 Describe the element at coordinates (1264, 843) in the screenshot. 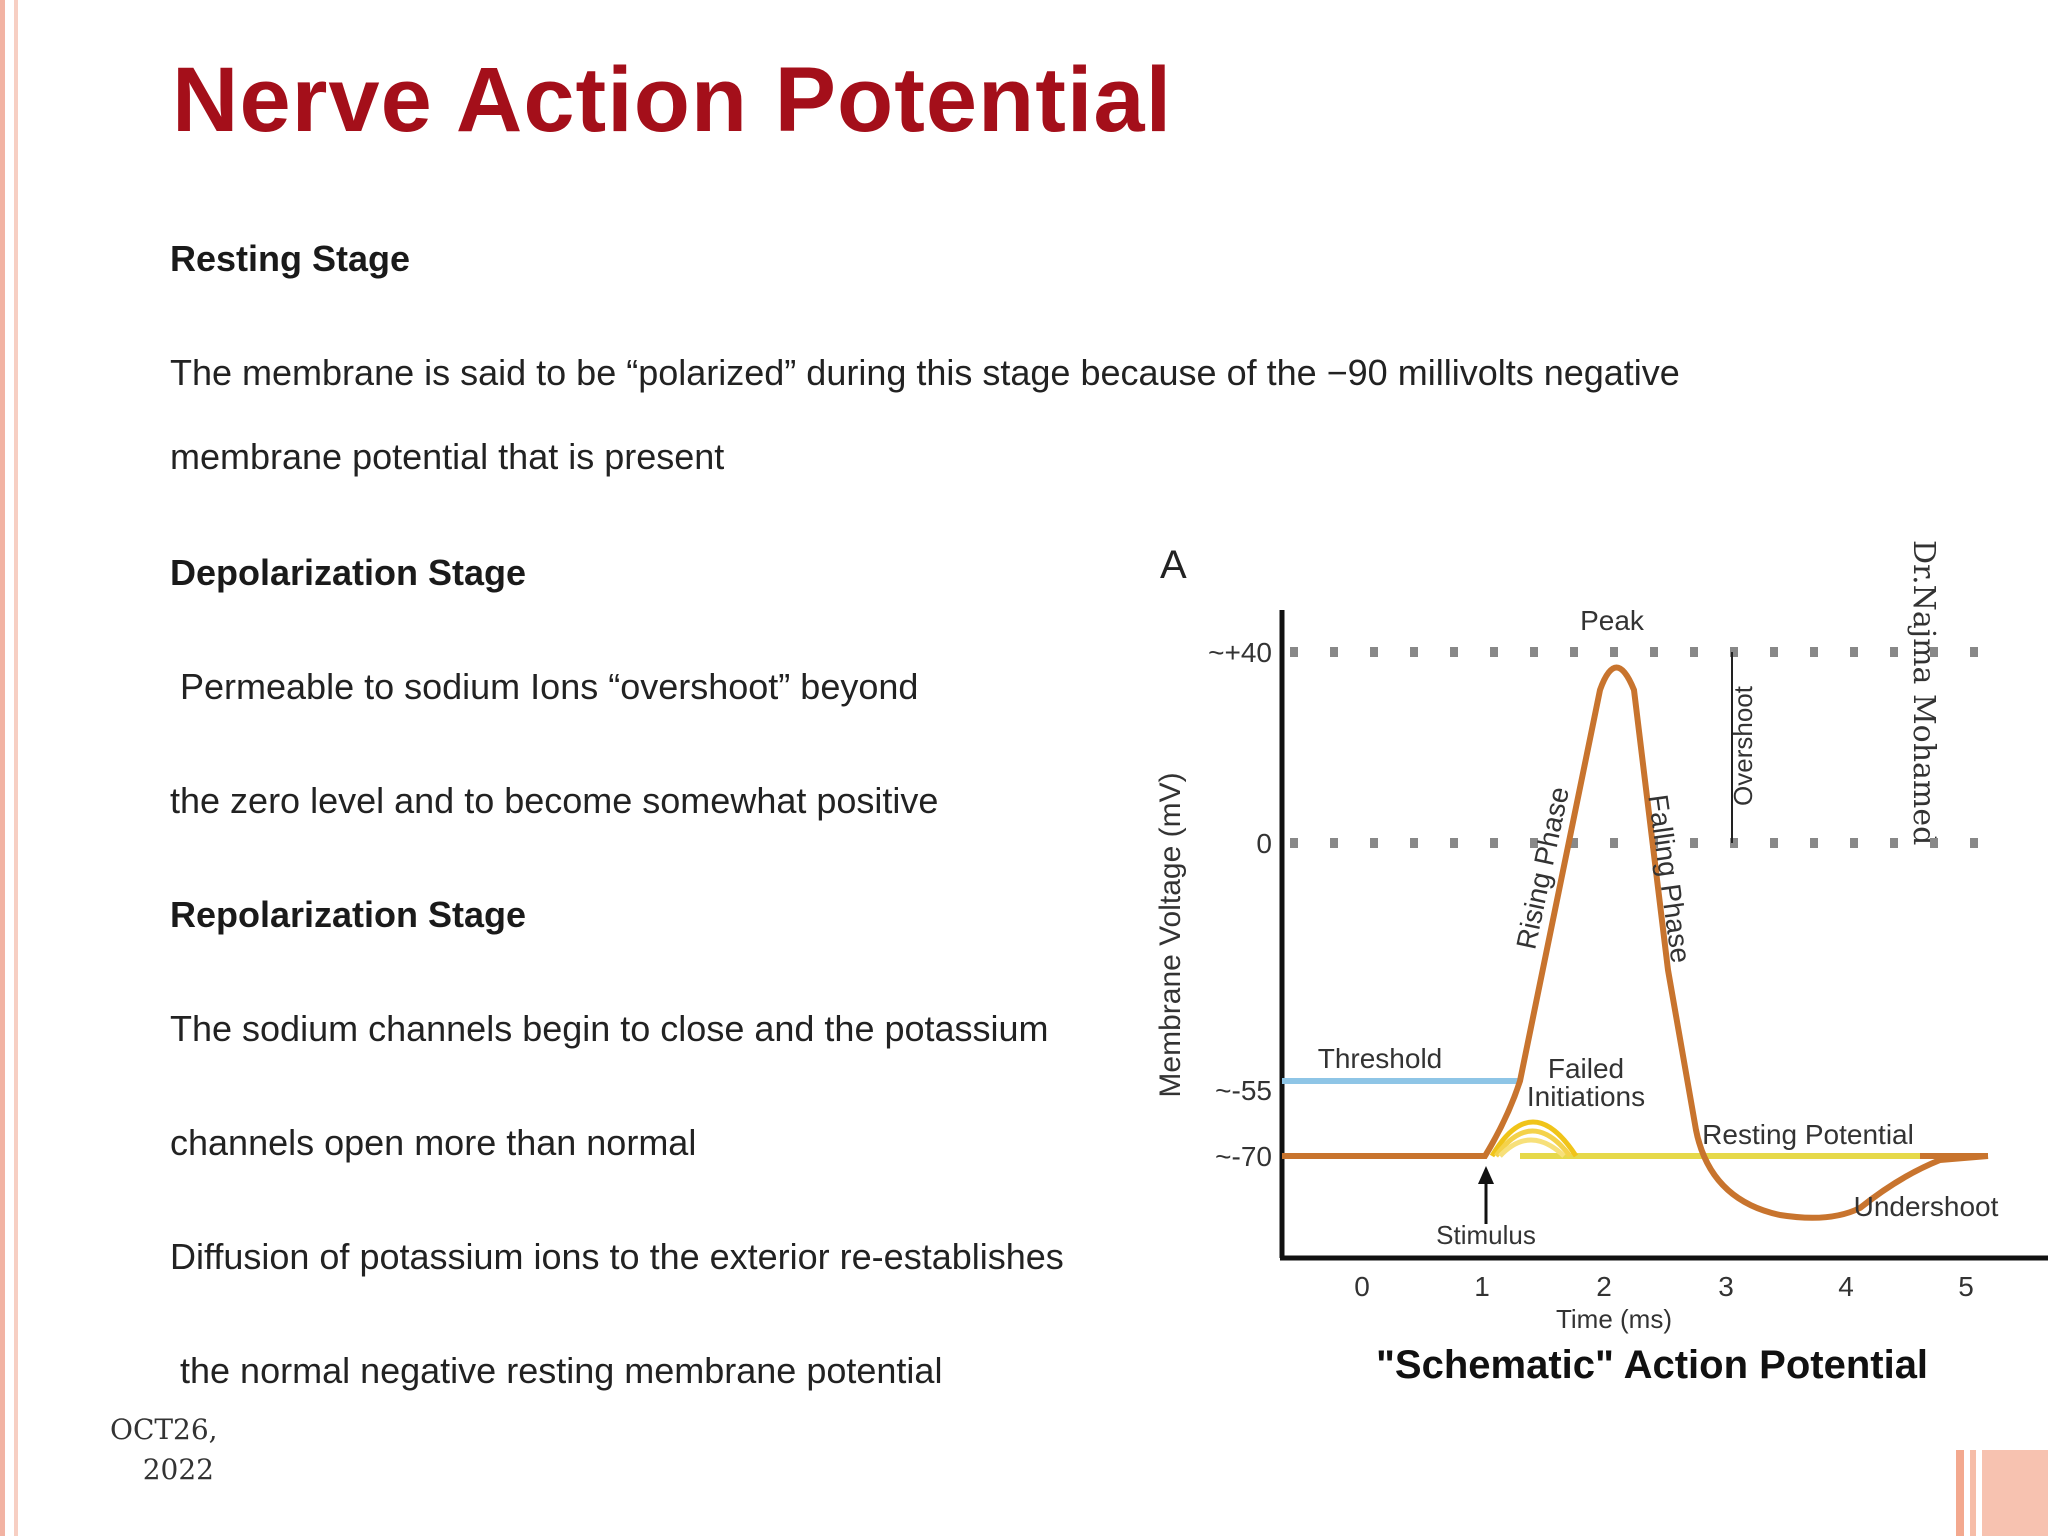

I see `y-tick-zero: 0` at that location.